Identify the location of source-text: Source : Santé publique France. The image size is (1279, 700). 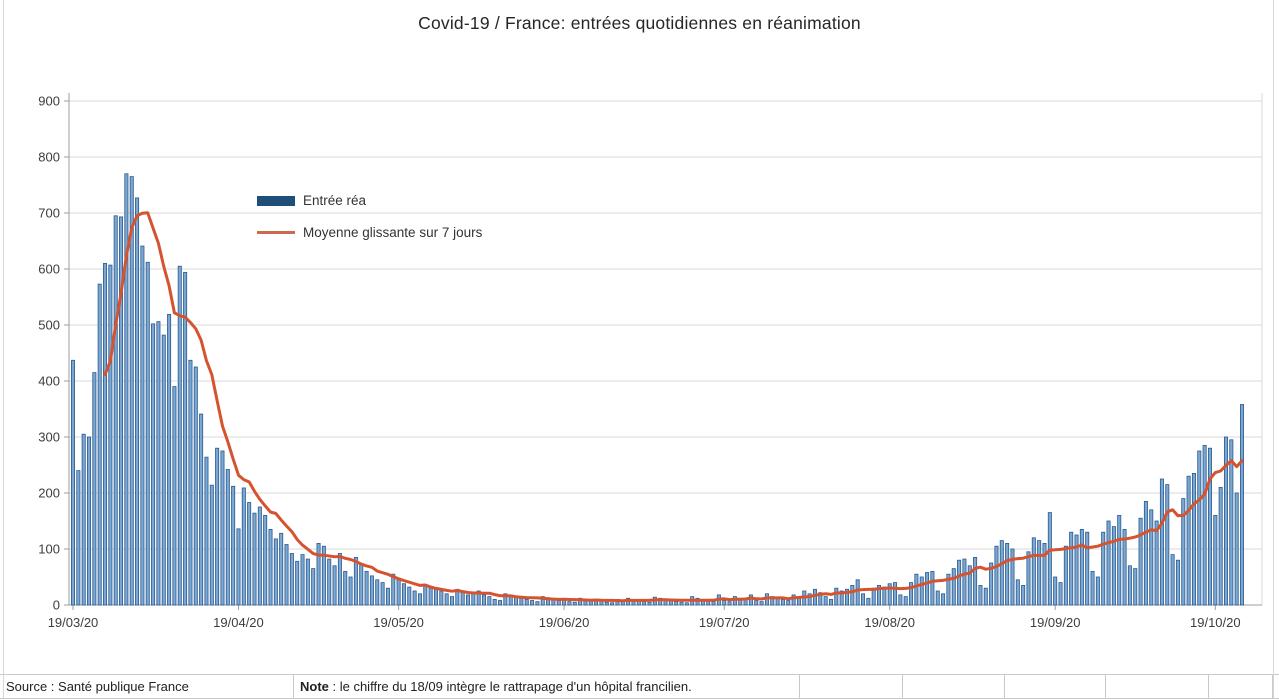
(97, 686).